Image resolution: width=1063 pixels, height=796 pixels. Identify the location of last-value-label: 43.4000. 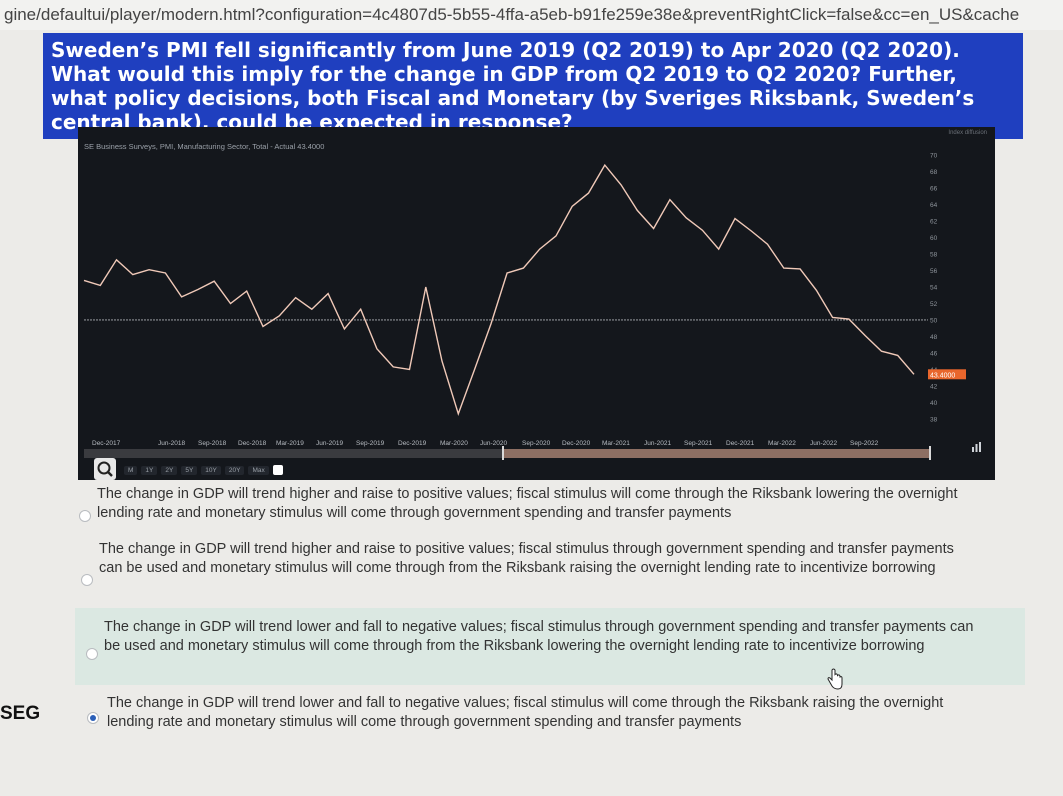
(942, 375).